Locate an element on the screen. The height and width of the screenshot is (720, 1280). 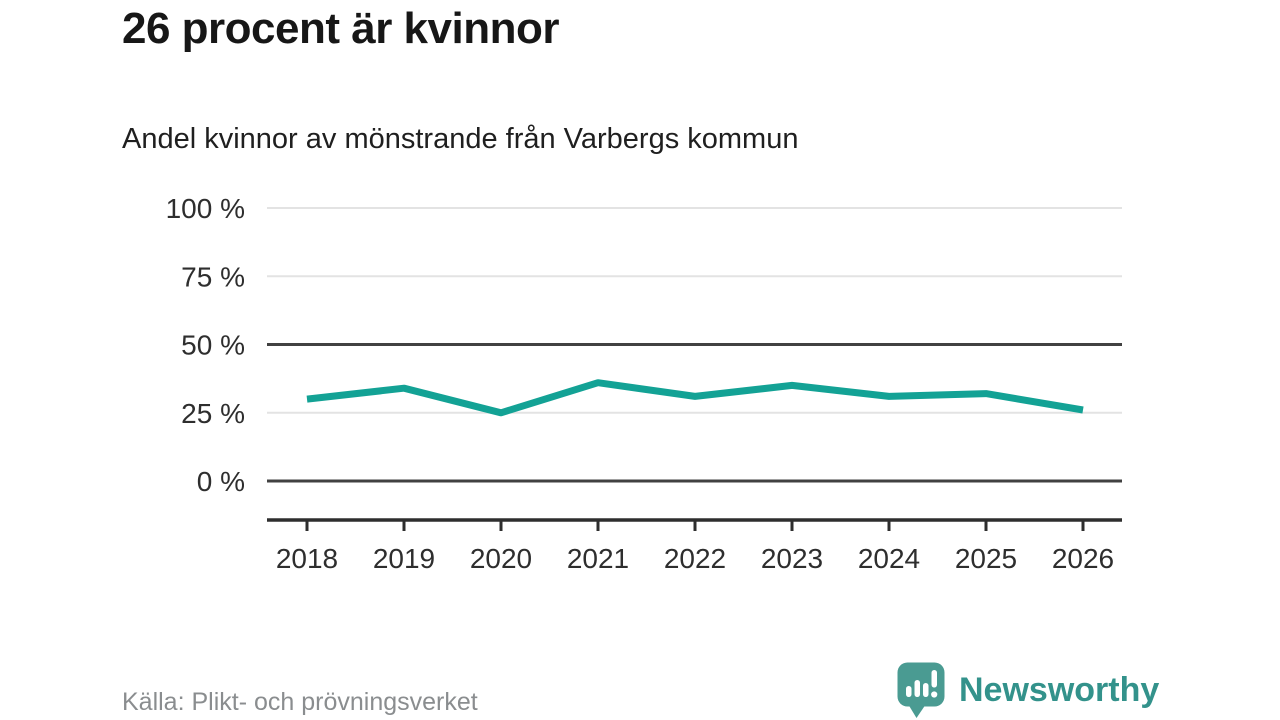
newsworthy-logo-icon is located at coordinates (921, 690).